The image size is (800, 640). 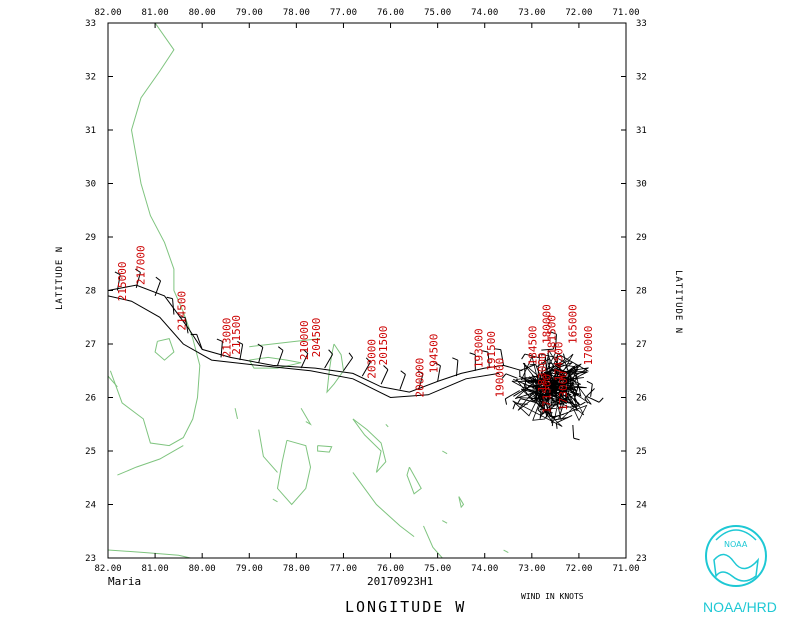 I want to click on lat-tick-left: 23, so click(x=90, y=559).